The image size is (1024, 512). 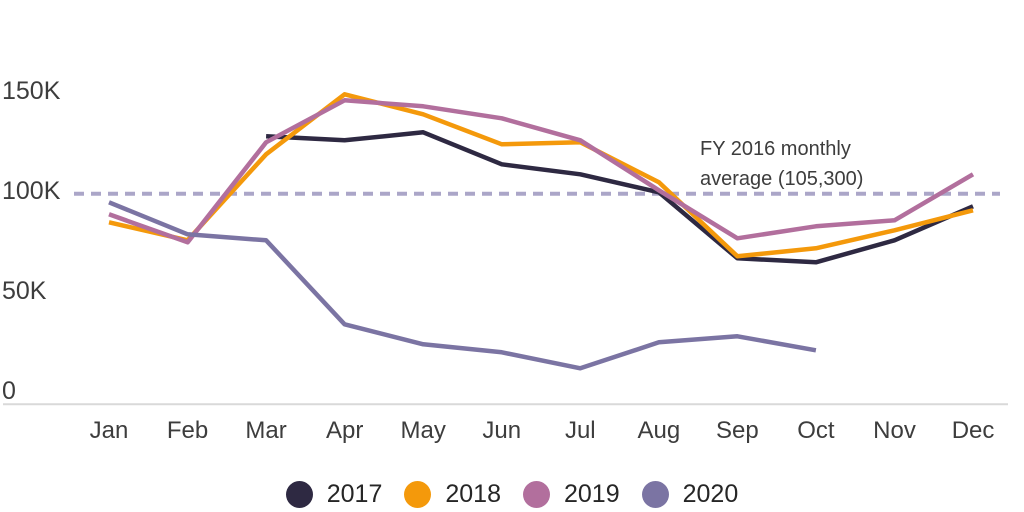 I want to click on reference-line-label-line2: average (105,300), so click(x=782, y=179).